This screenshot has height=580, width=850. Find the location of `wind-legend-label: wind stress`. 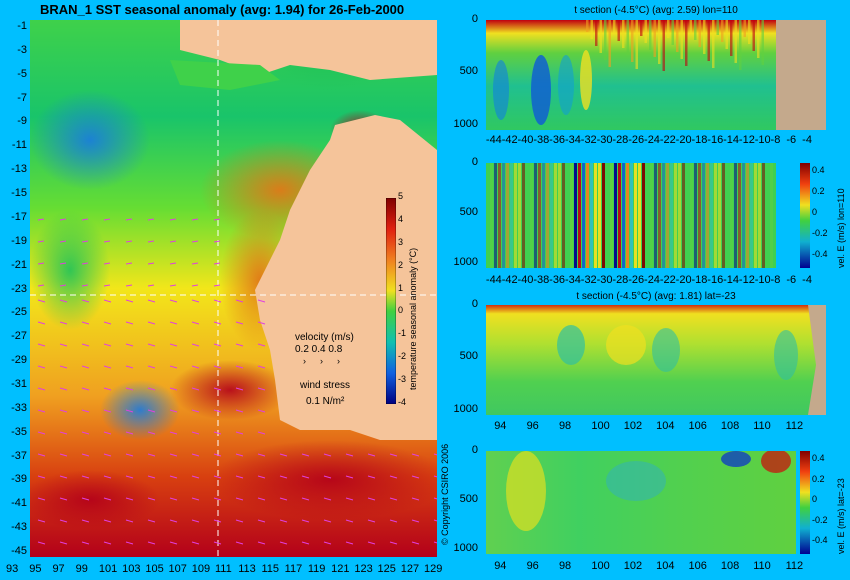

wind-legend-label: wind stress is located at coordinates (324, 385).